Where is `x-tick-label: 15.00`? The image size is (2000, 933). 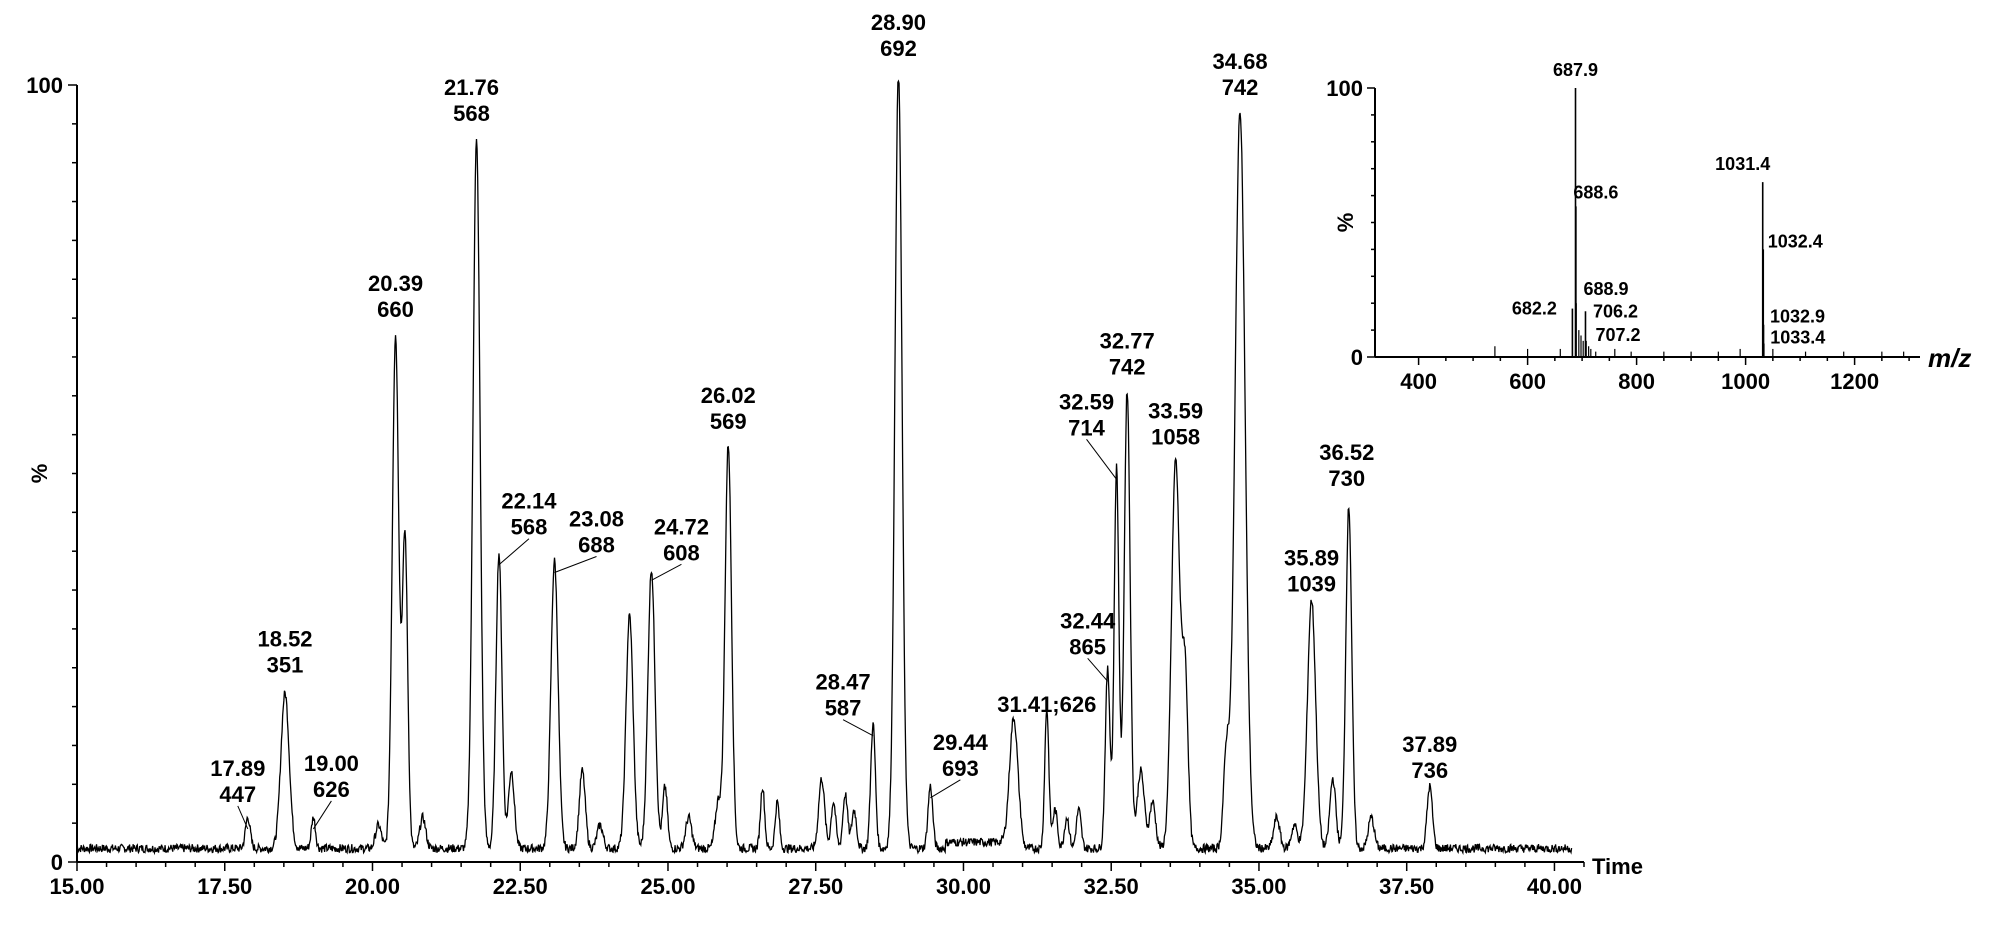
x-tick-label: 15.00 is located at coordinates (76, 886).